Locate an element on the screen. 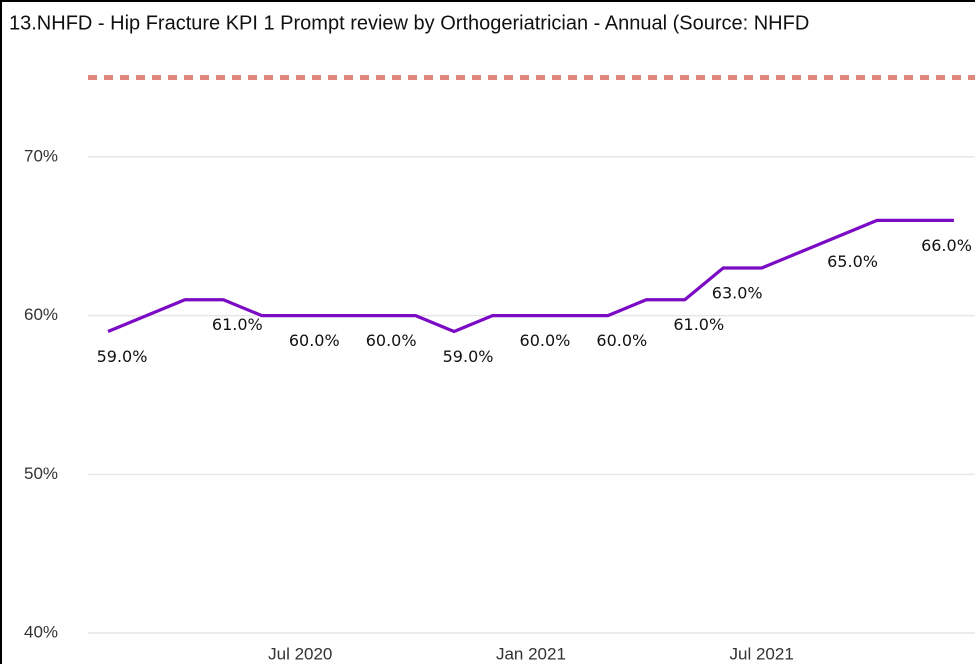 The width and height of the screenshot is (975, 664). x-tick-label: Jul 2020 is located at coordinates (300, 653).